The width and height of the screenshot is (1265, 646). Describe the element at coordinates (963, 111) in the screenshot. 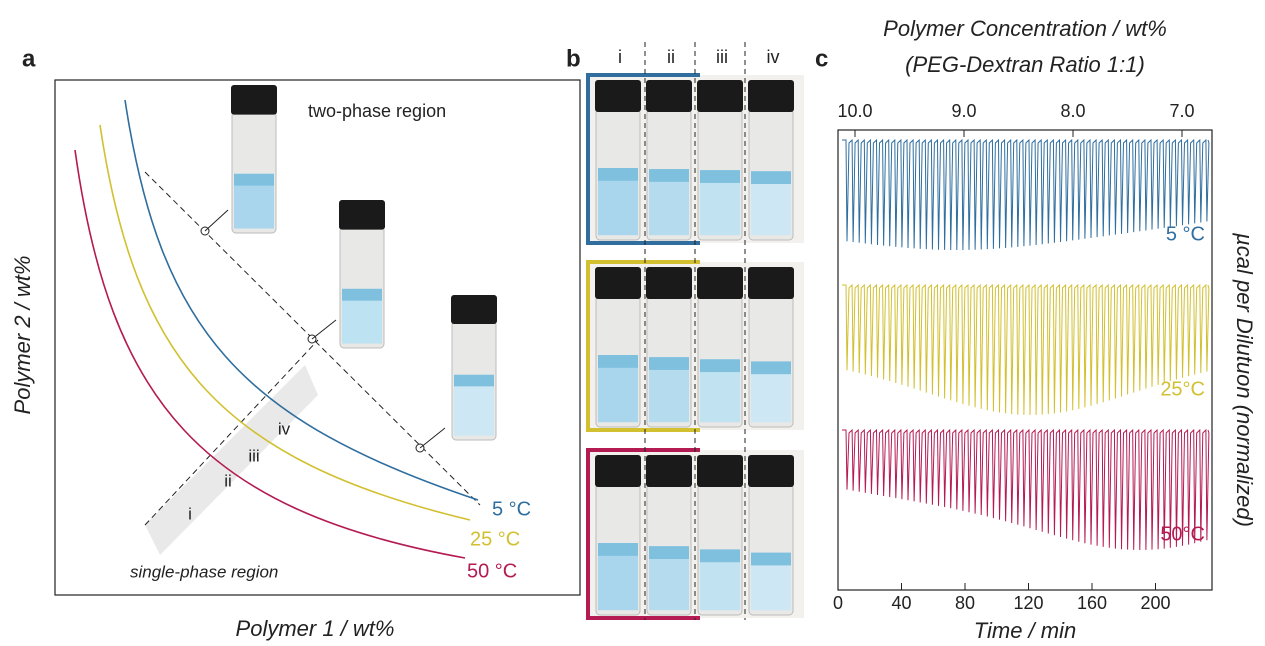

I see `top-tick-label: 9.0` at that location.